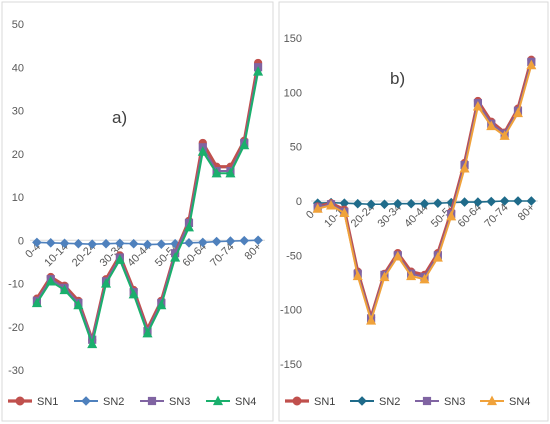  What do you see at coordinates (293, 93) in the screenshot?
I see `y-tick-label-b: 100` at bounding box center [293, 93].